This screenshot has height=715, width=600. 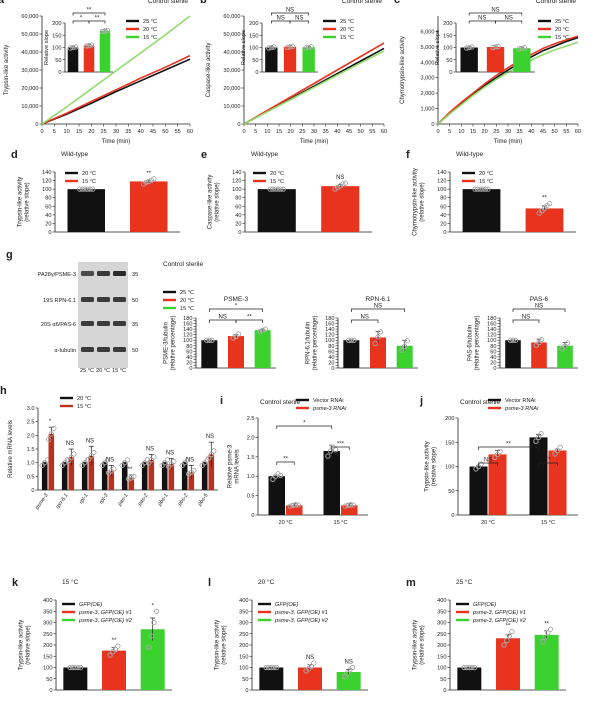 What do you see at coordinates (428, 32) in the screenshot?
I see `y-tick-label: 6,000` at bounding box center [428, 32].